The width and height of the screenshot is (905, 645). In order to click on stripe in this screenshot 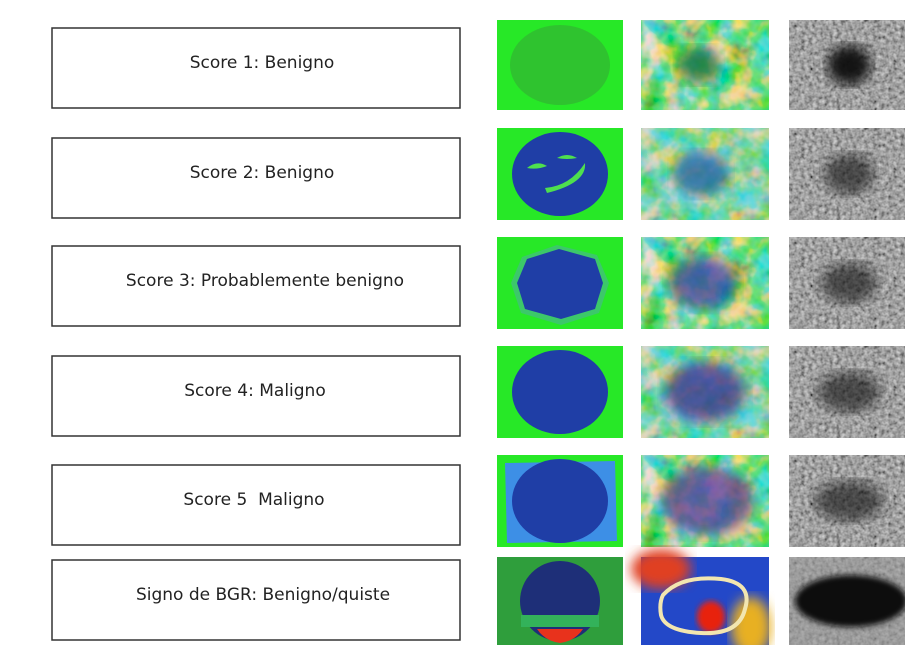, I will do `click(556, 174)`.